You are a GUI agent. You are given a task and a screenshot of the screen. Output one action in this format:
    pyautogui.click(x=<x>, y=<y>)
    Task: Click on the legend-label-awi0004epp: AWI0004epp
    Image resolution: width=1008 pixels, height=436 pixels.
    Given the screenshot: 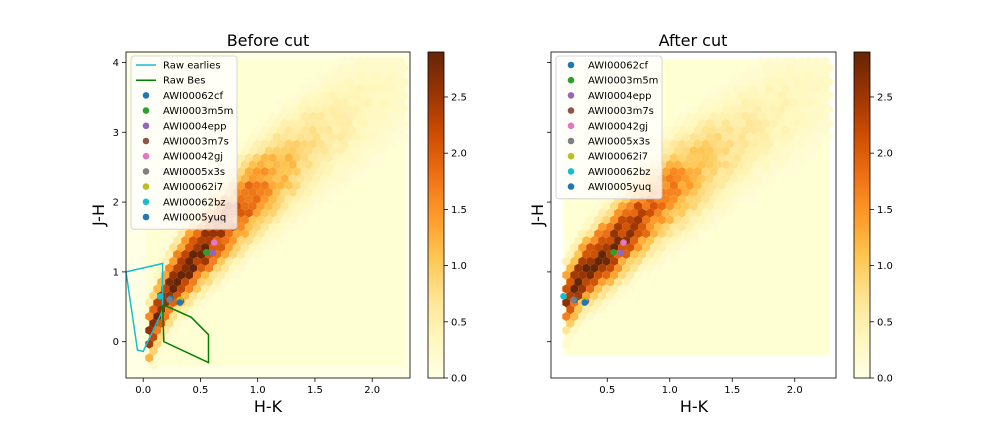 What is the action you would take?
    pyautogui.click(x=619, y=96)
    